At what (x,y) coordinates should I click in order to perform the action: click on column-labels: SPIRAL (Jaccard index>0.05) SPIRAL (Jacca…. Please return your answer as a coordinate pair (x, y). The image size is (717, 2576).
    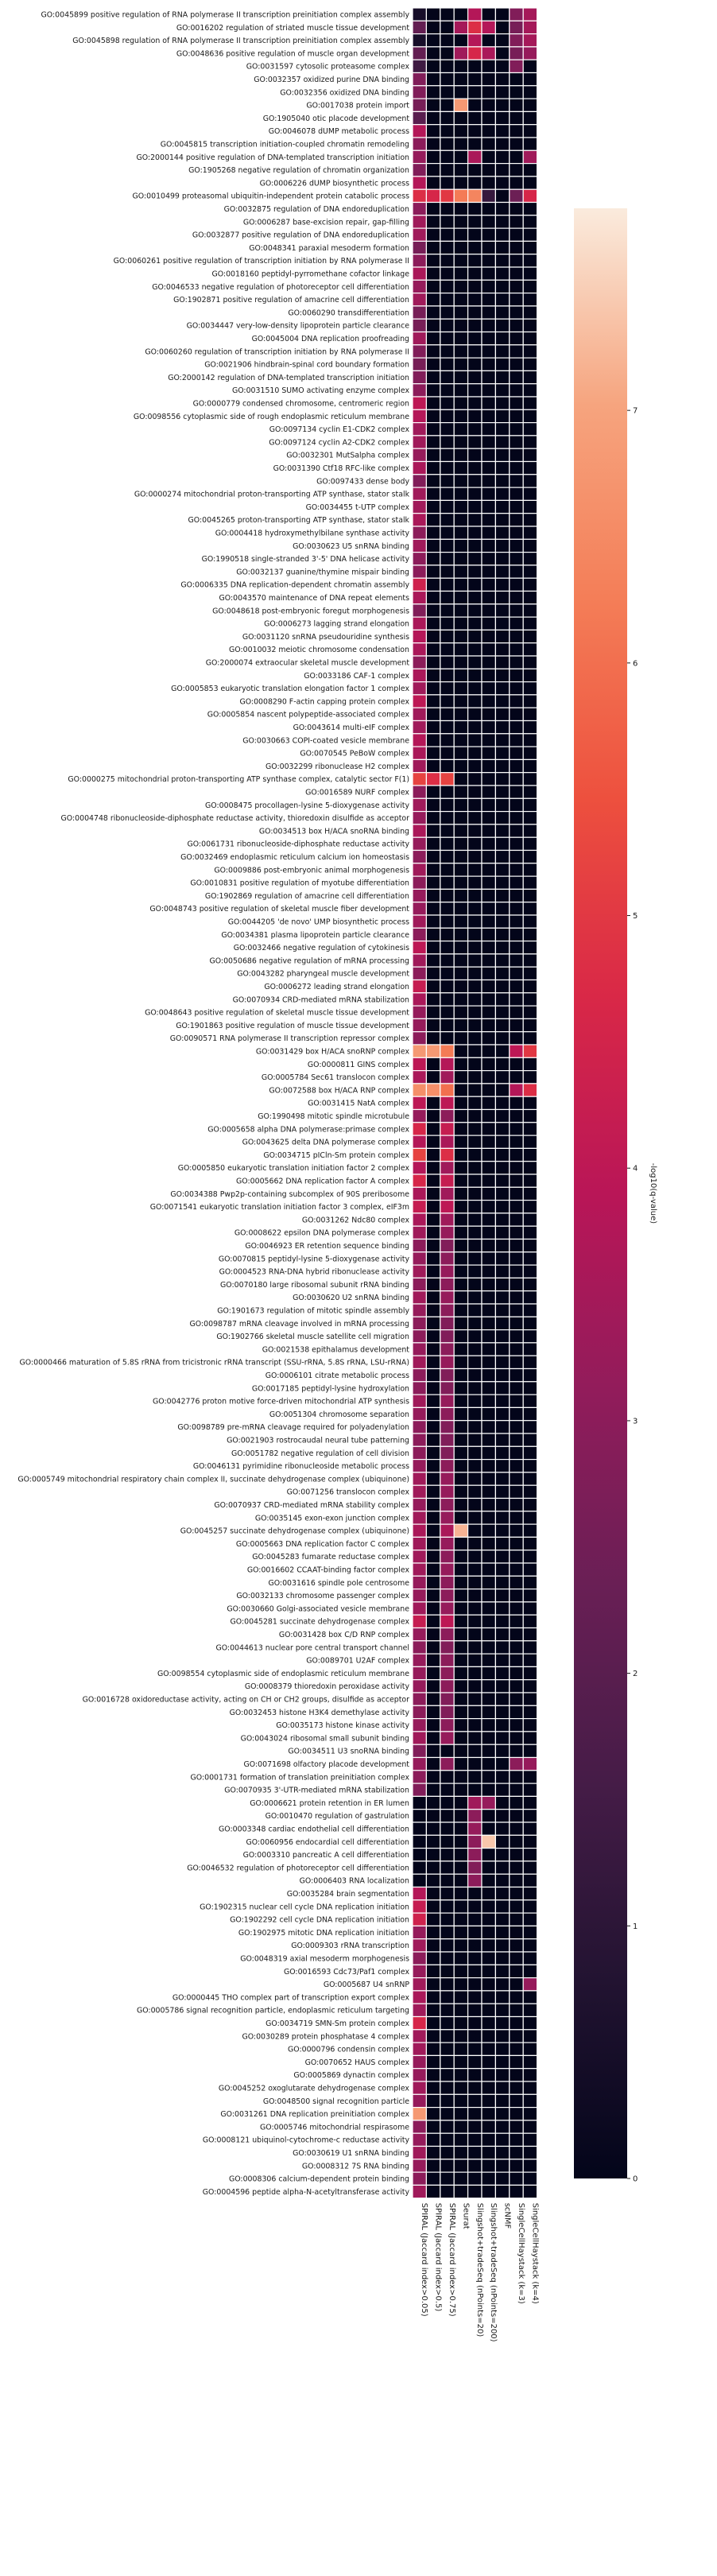
    Looking at the image, I should click on (480, 2272).